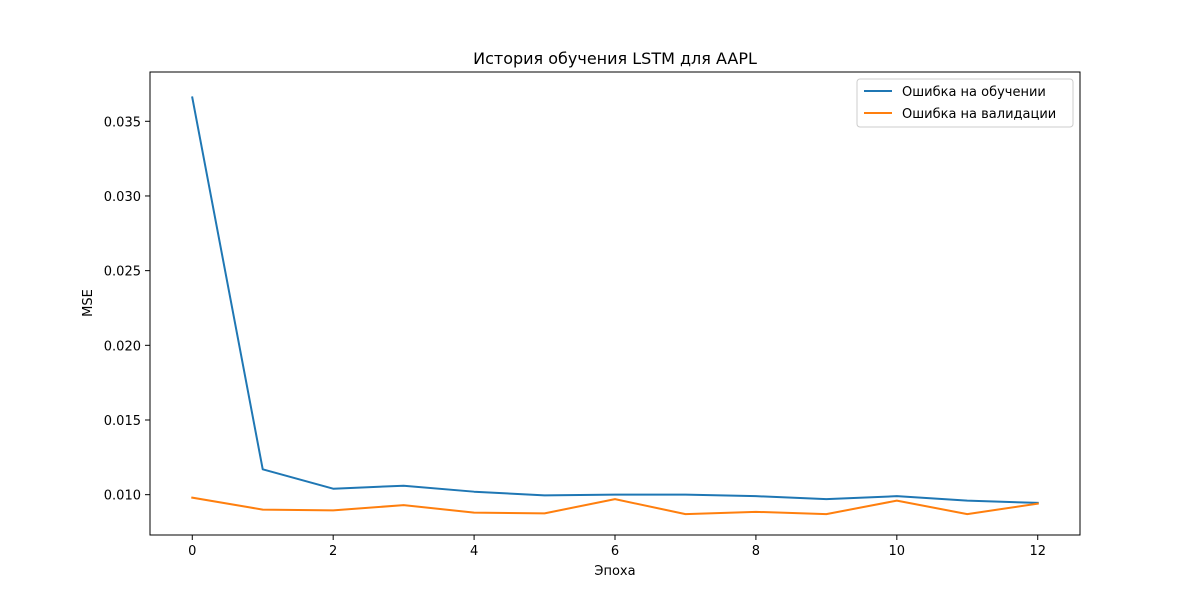 Image resolution: width=1200 pixels, height=600 pixels. What do you see at coordinates (897, 551) in the screenshot?
I see `x-tick-label: 10` at bounding box center [897, 551].